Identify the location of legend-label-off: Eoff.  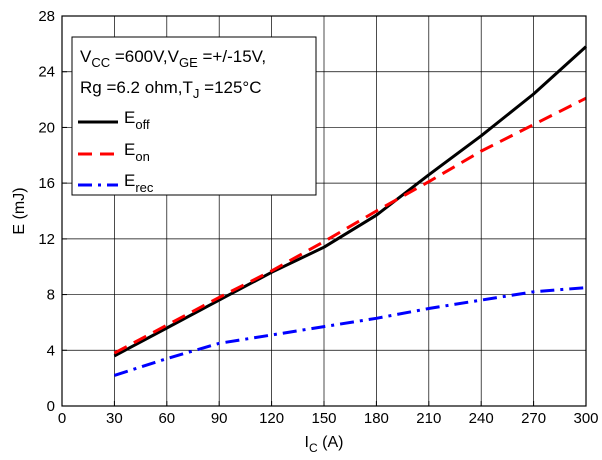
(137, 120).